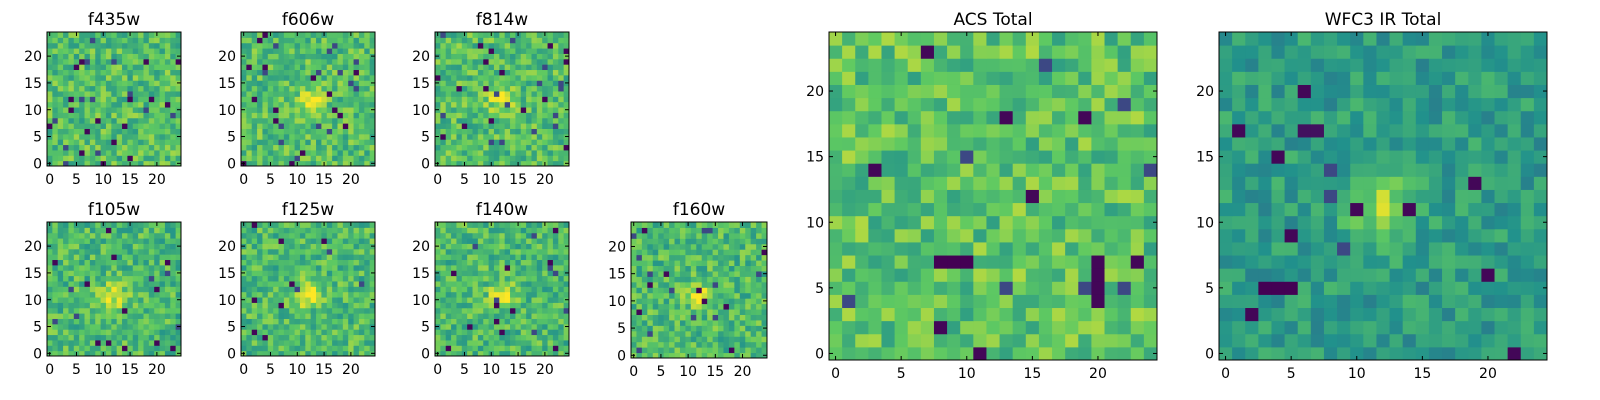 This screenshot has height=400, width=1600. Describe the element at coordinates (227, 274) in the screenshot. I see `y-tick-label: 15` at that location.